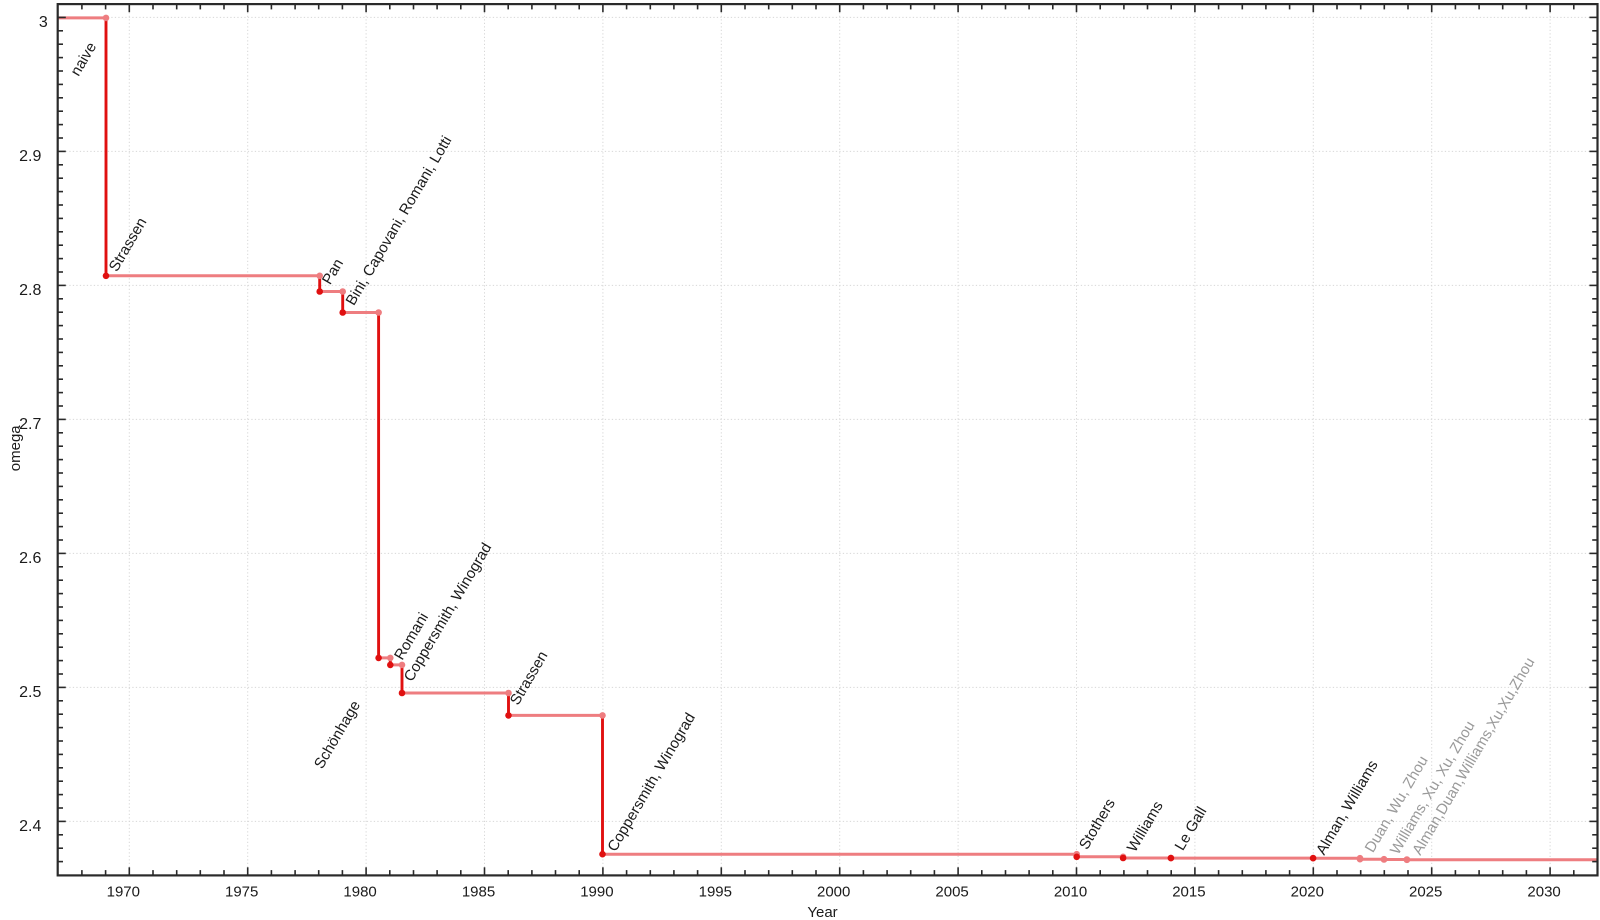 Image resolution: width=1600 pixels, height=920 pixels. Describe the element at coordinates (43, 22) in the screenshot. I see `svg-text: 3` at that location.